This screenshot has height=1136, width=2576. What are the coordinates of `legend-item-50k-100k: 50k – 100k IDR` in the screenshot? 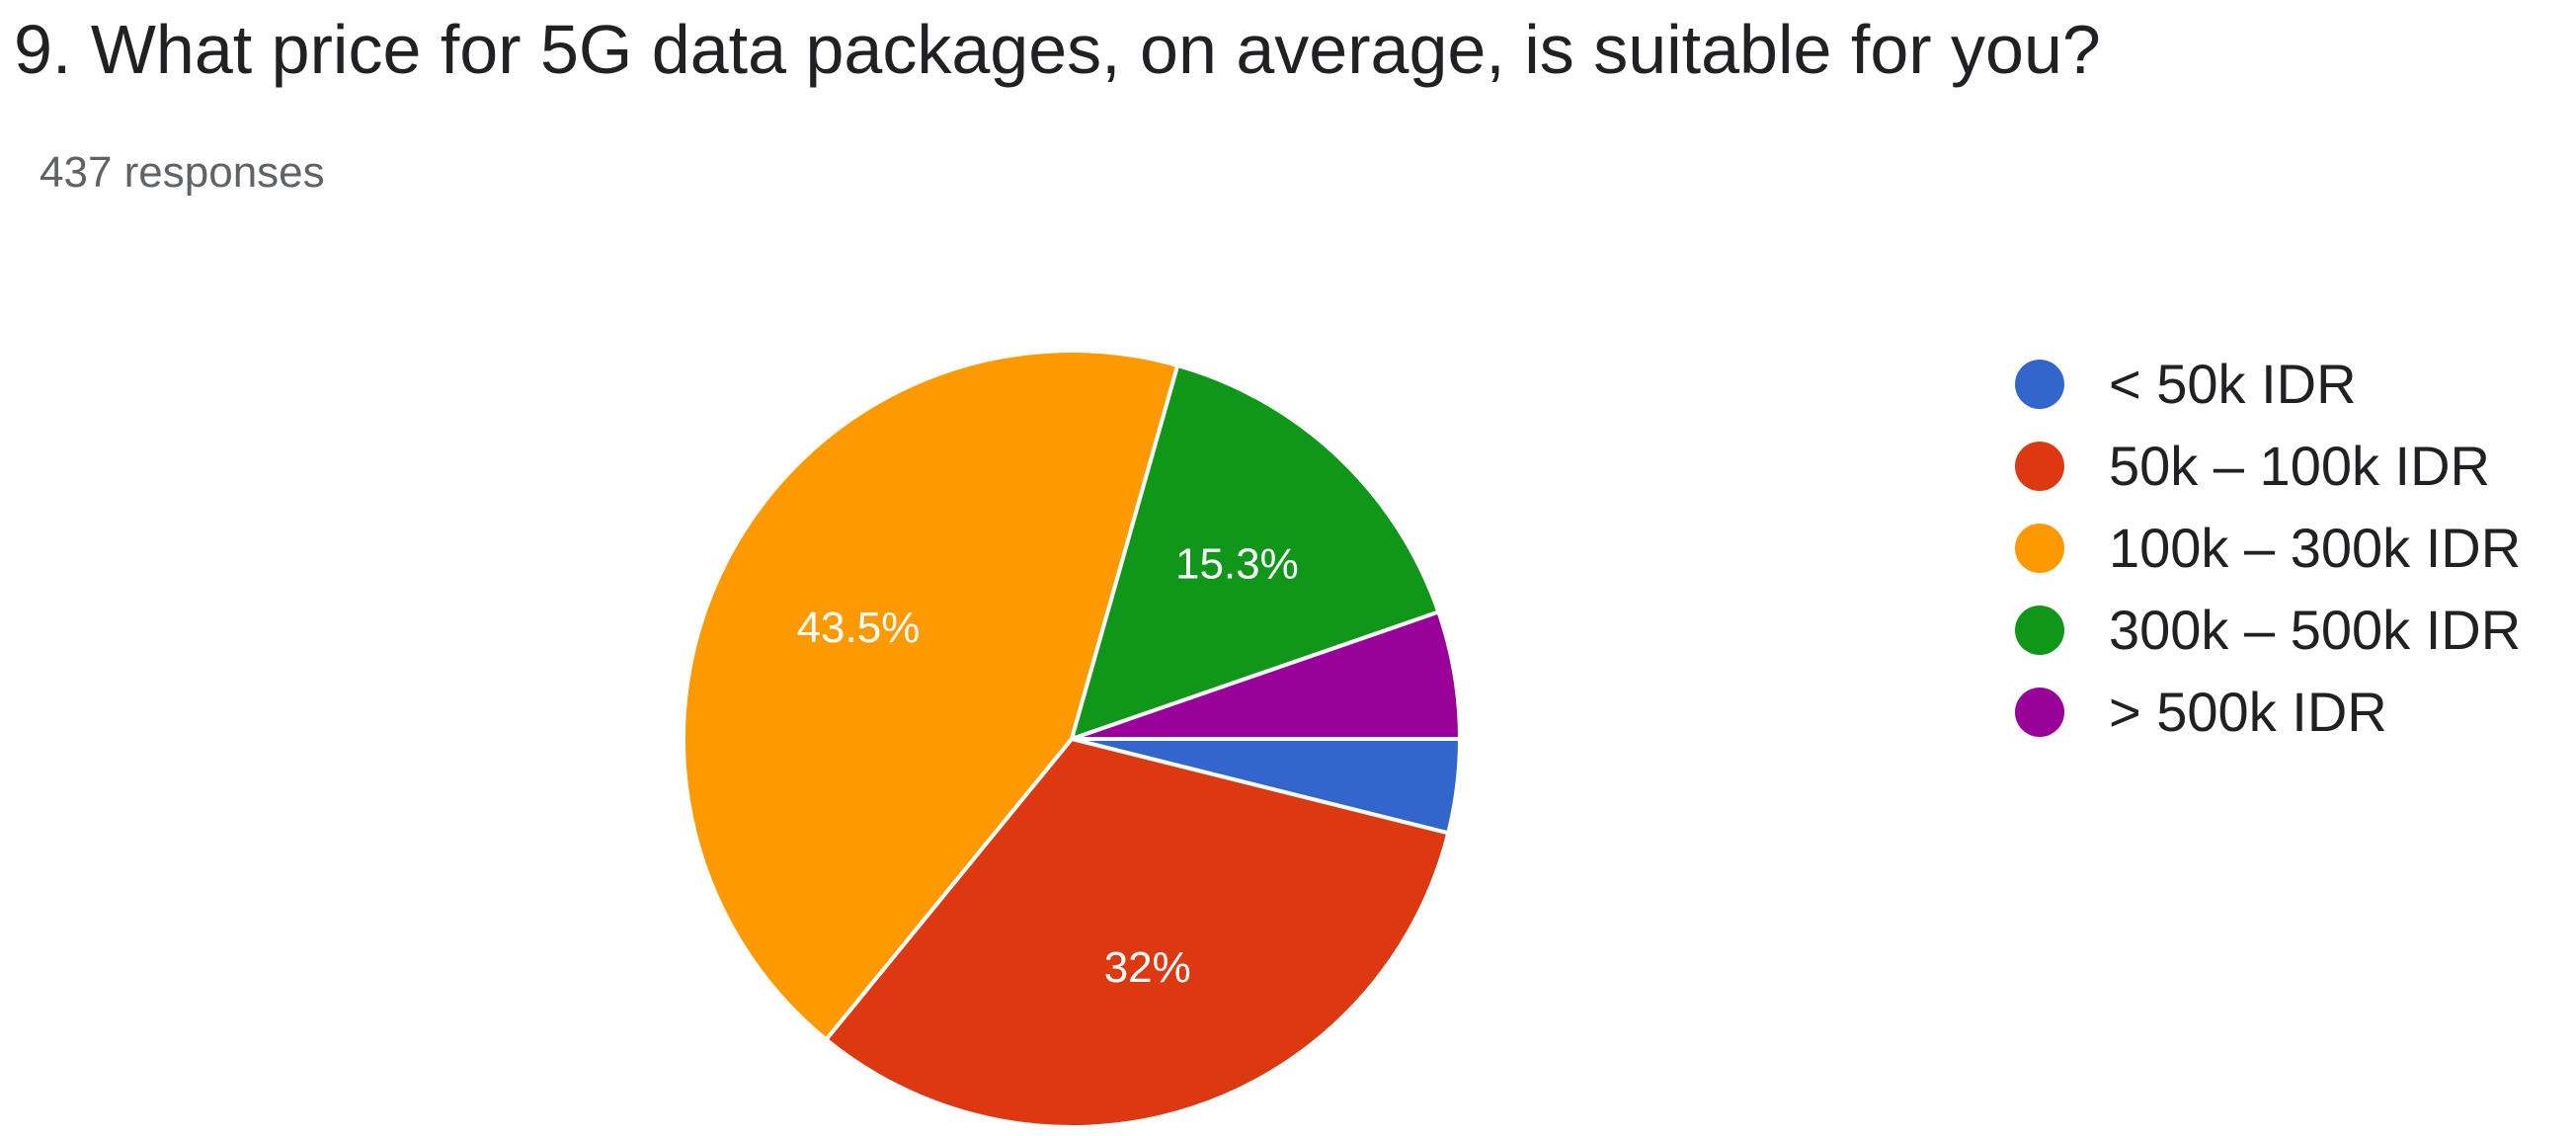 It's located at (2268, 466).